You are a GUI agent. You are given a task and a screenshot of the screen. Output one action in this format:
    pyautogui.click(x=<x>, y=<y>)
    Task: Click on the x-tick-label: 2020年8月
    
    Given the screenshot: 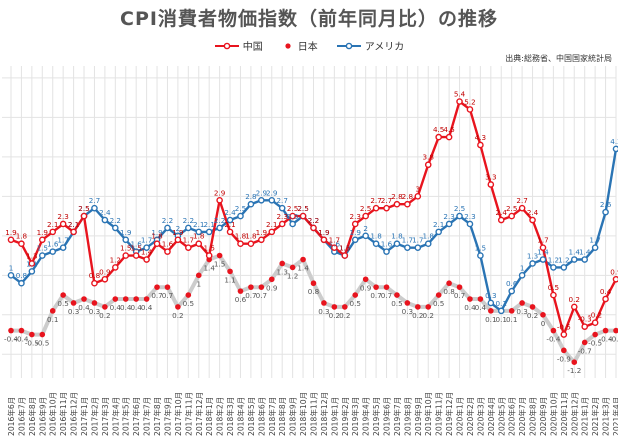 What is the action you would take?
    pyautogui.click(x=533, y=416)
    